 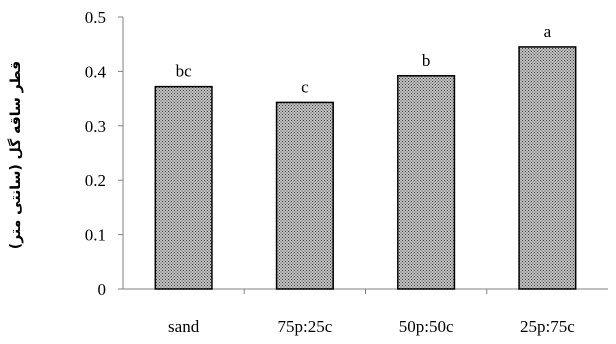 I want to click on x-tick-label: sand, so click(x=184, y=326).